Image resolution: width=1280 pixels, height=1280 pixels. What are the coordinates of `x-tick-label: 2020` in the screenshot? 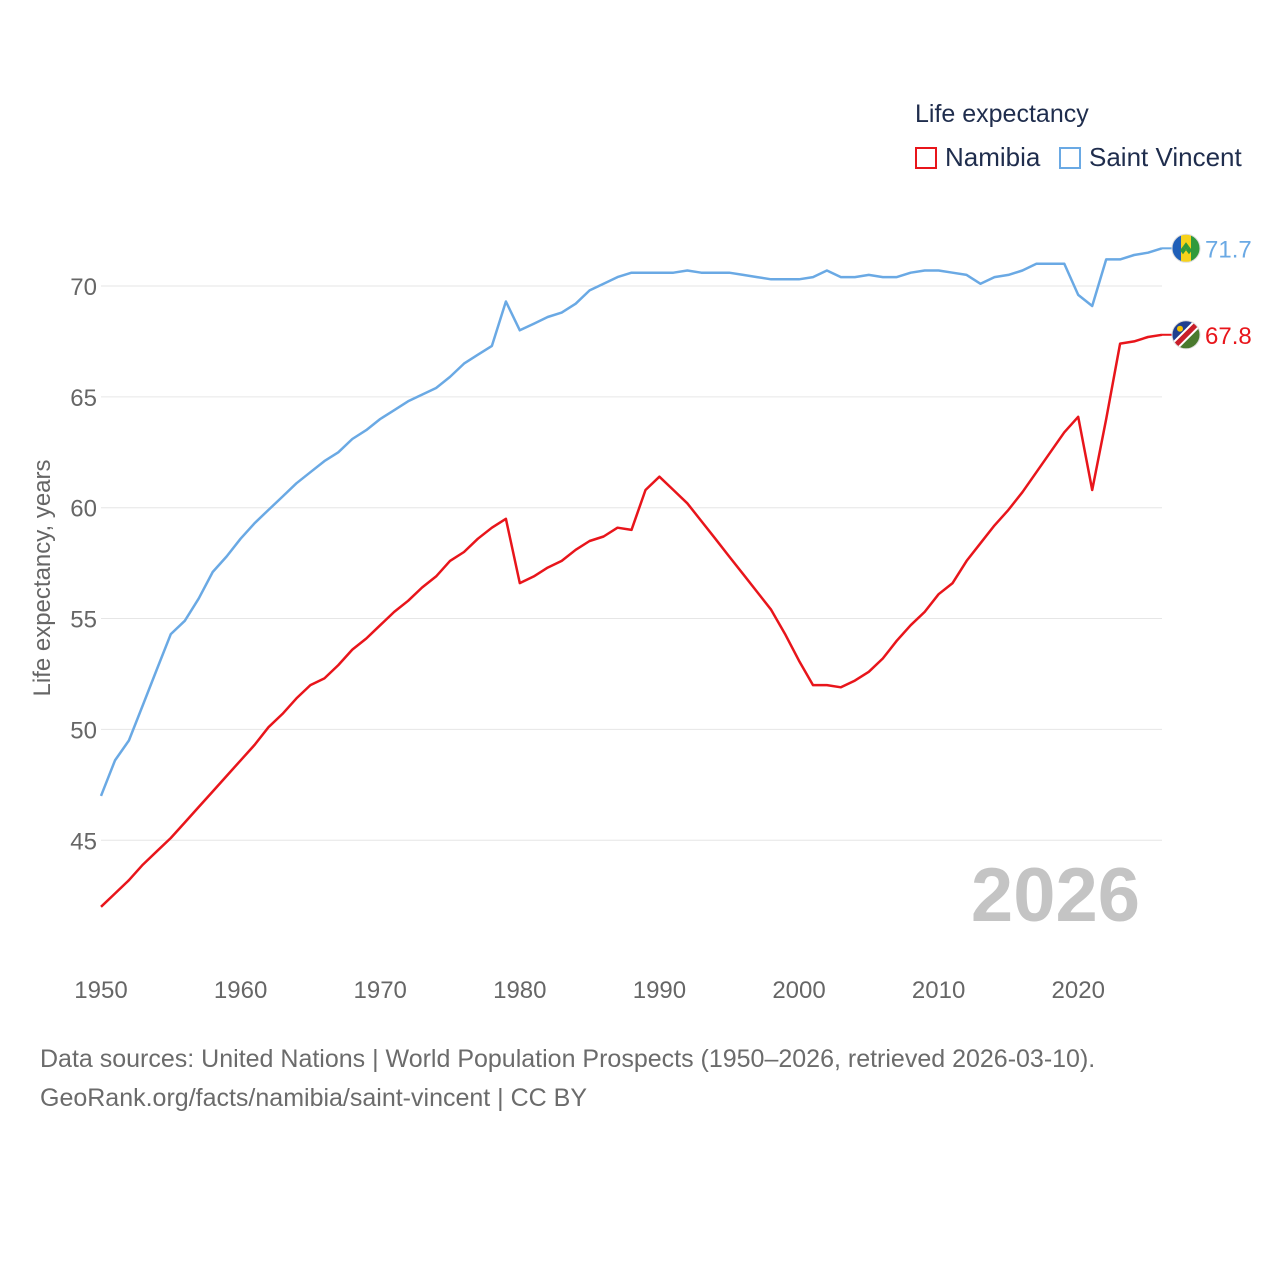 It's located at (1078, 990).